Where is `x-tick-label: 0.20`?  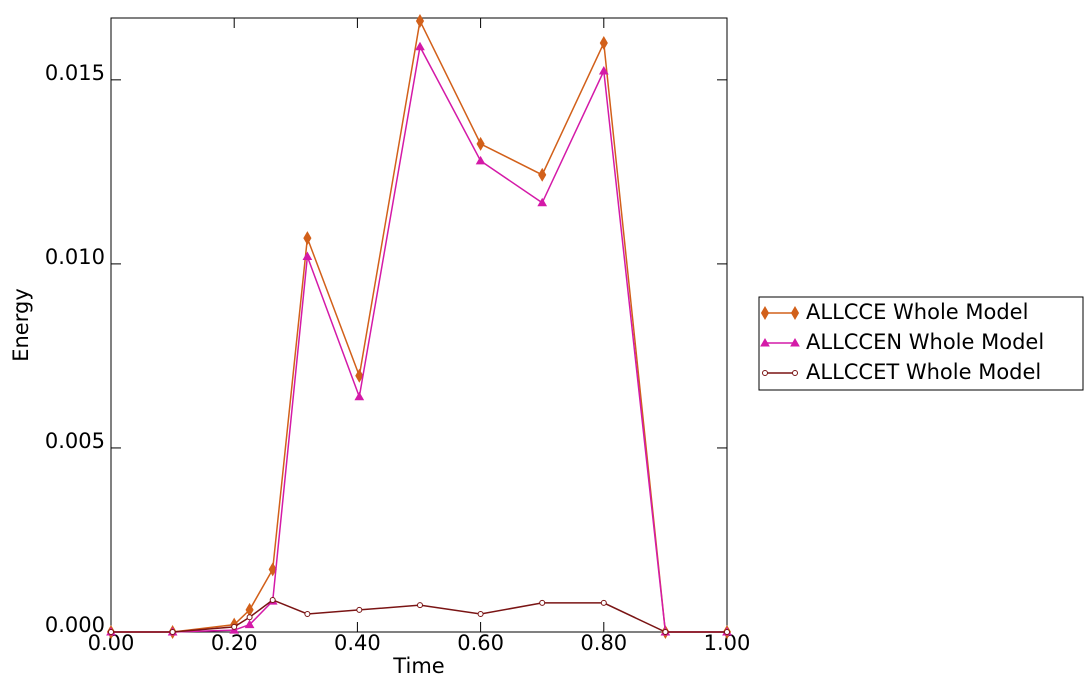 x-tick-label: 0.20 is located at coordinates (234, 643).